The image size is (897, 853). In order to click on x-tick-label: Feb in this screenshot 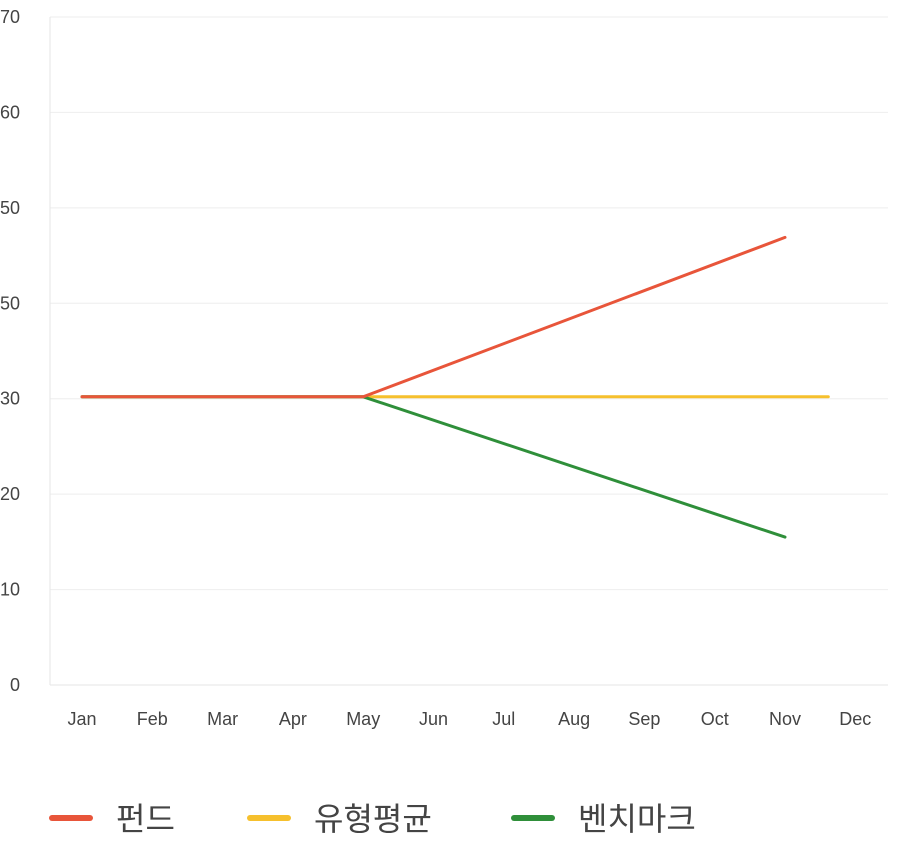, I will do `click(152, 719)`.